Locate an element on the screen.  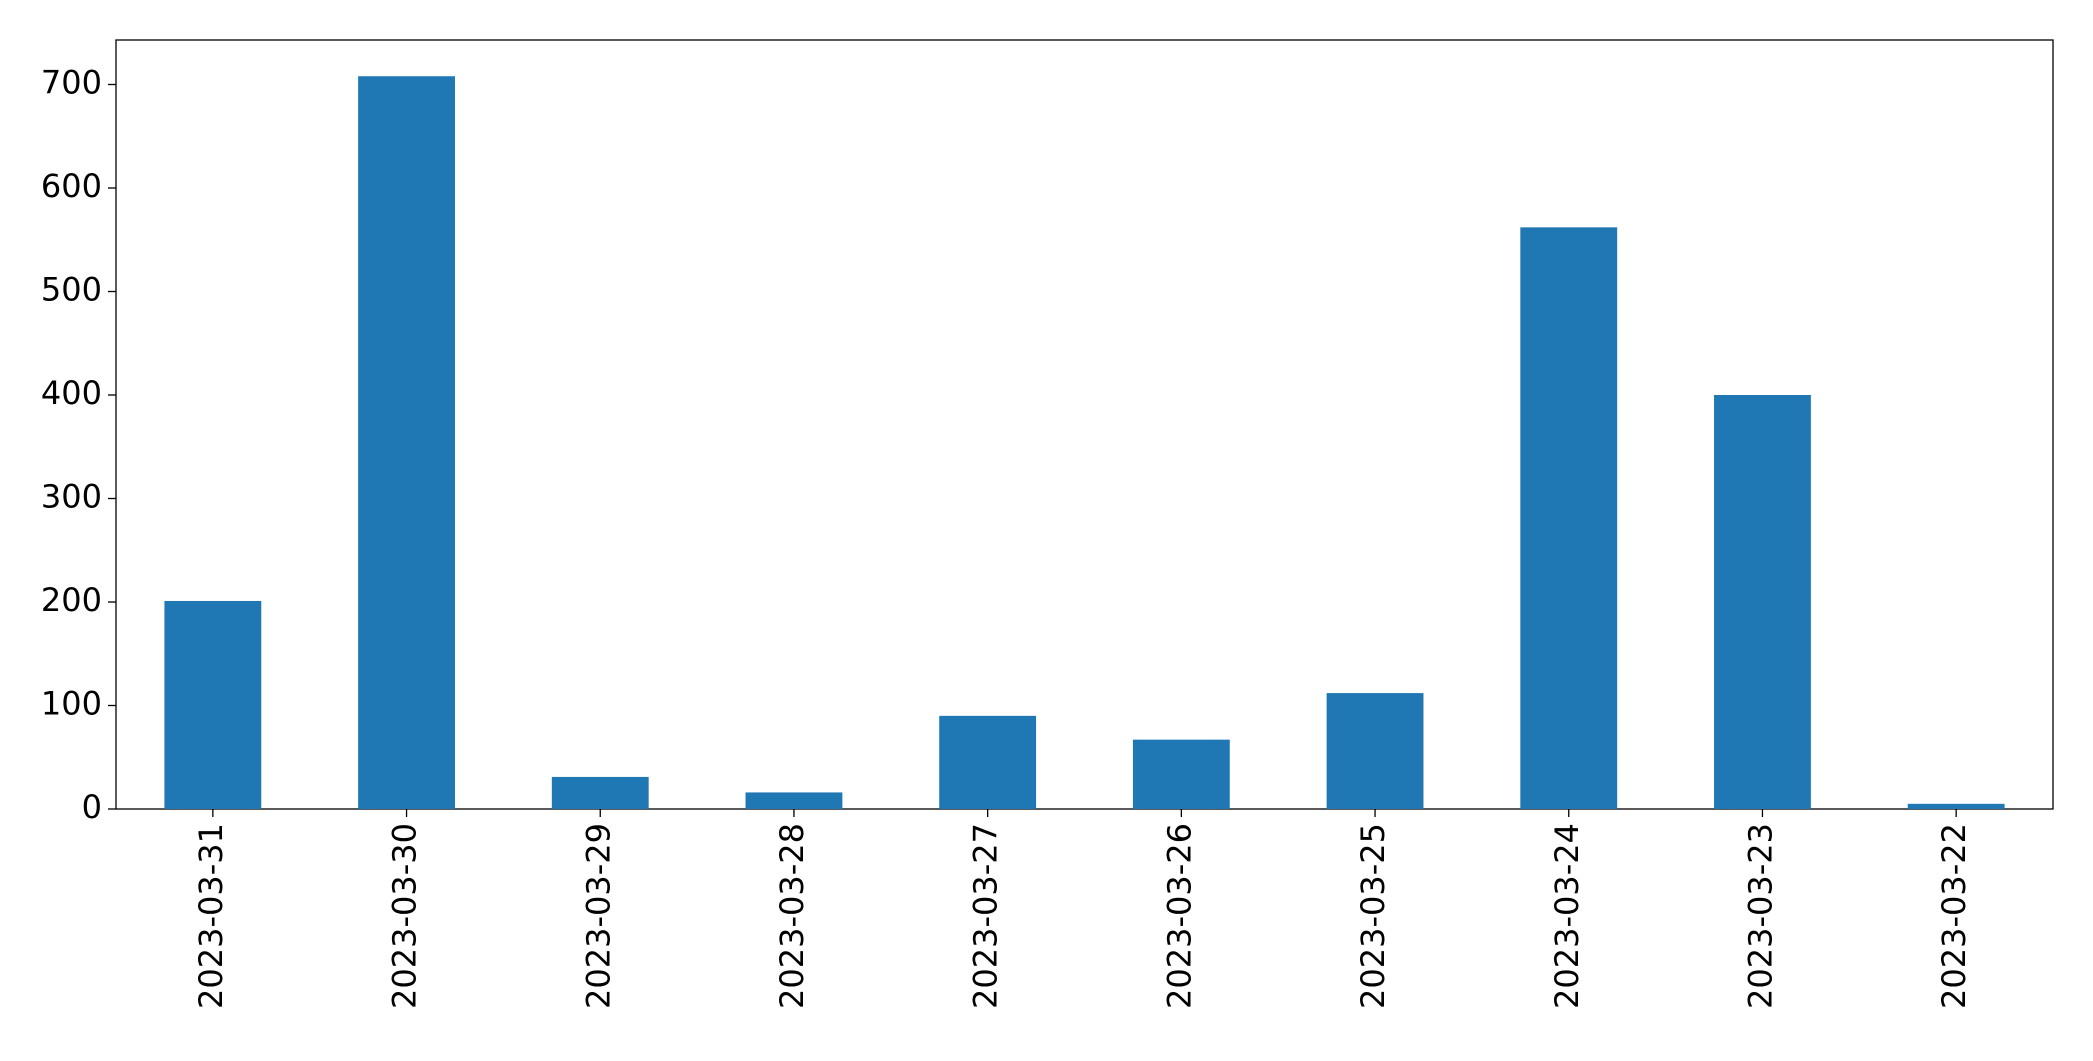
y-tick-label: 700 is located at coordinates (71, 83).